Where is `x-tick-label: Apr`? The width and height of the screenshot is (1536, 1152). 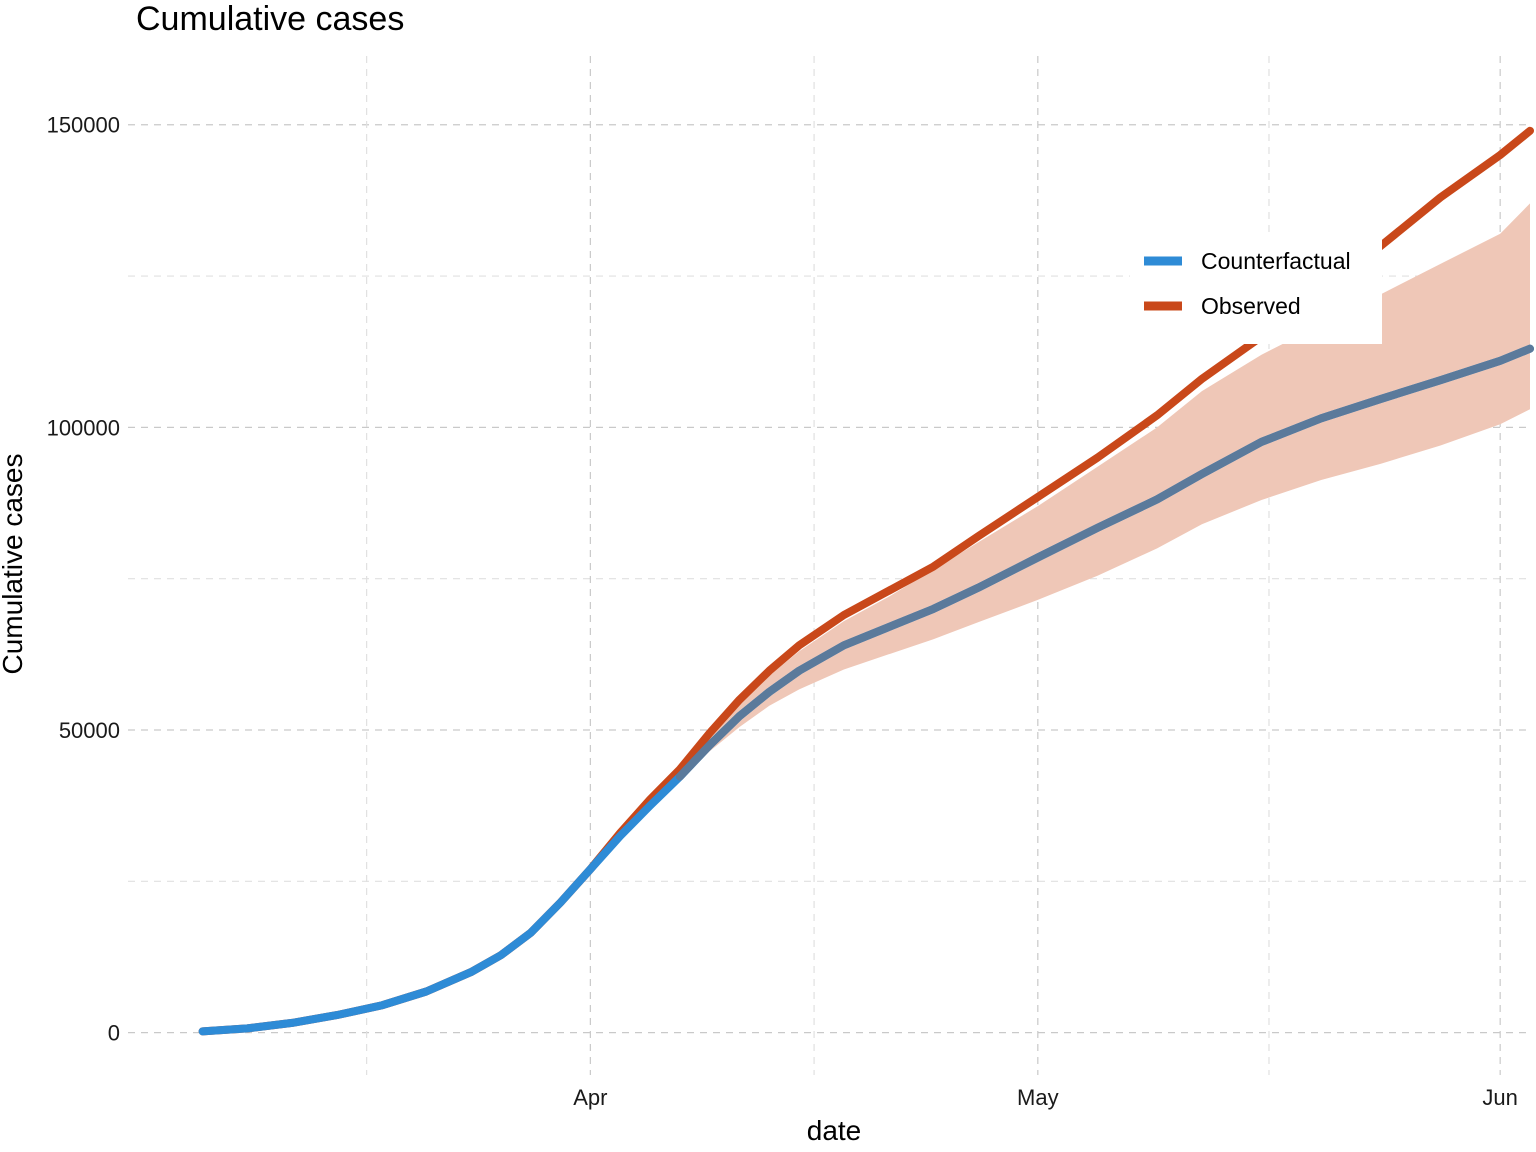 x-tick-label: Apr is located at coordinates (590, 1097).